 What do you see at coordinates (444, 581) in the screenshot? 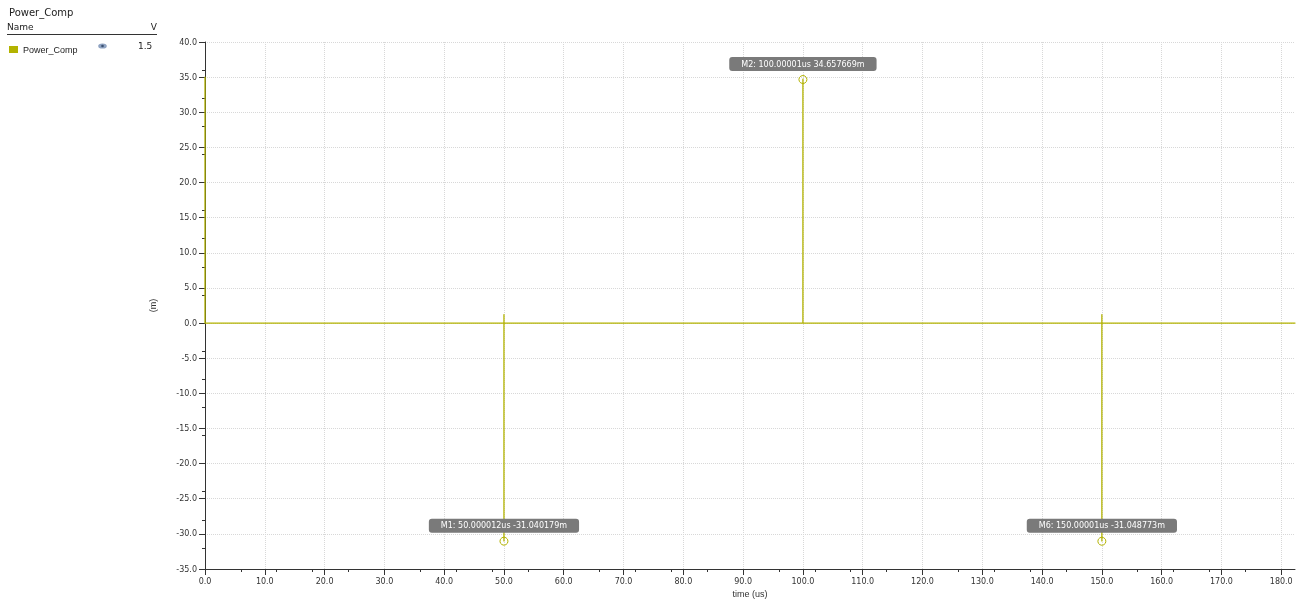
I see `x-tick-label: 40.0` at bounding box center [444, 581].